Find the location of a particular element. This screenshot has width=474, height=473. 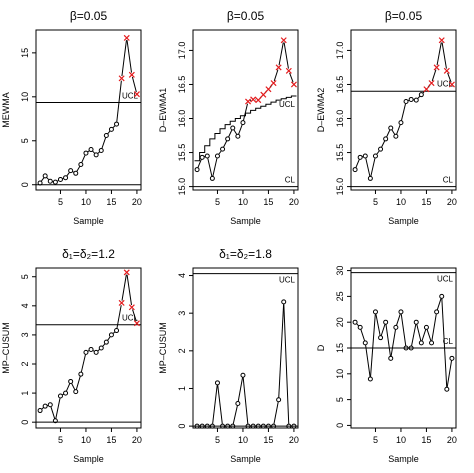

cl-label: CL is located at coordinates (448, 180).